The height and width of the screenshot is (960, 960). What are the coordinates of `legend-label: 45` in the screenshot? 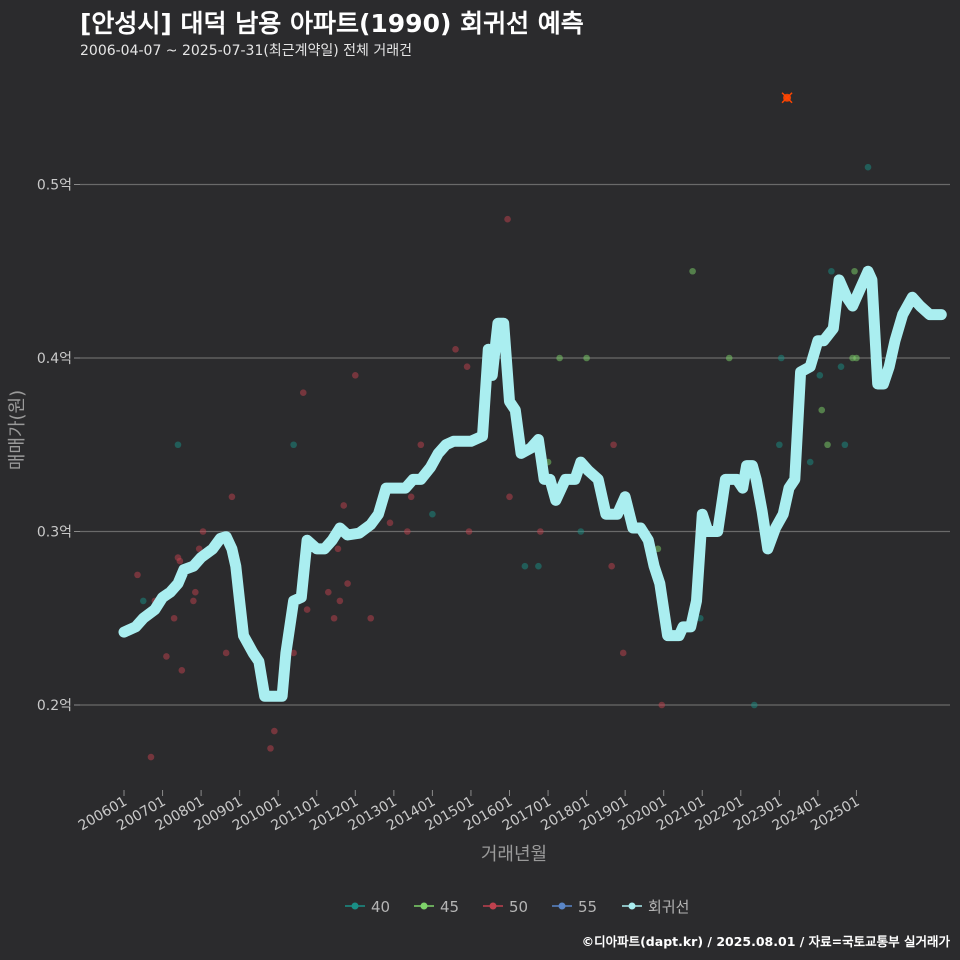 It's located at (449, 907).